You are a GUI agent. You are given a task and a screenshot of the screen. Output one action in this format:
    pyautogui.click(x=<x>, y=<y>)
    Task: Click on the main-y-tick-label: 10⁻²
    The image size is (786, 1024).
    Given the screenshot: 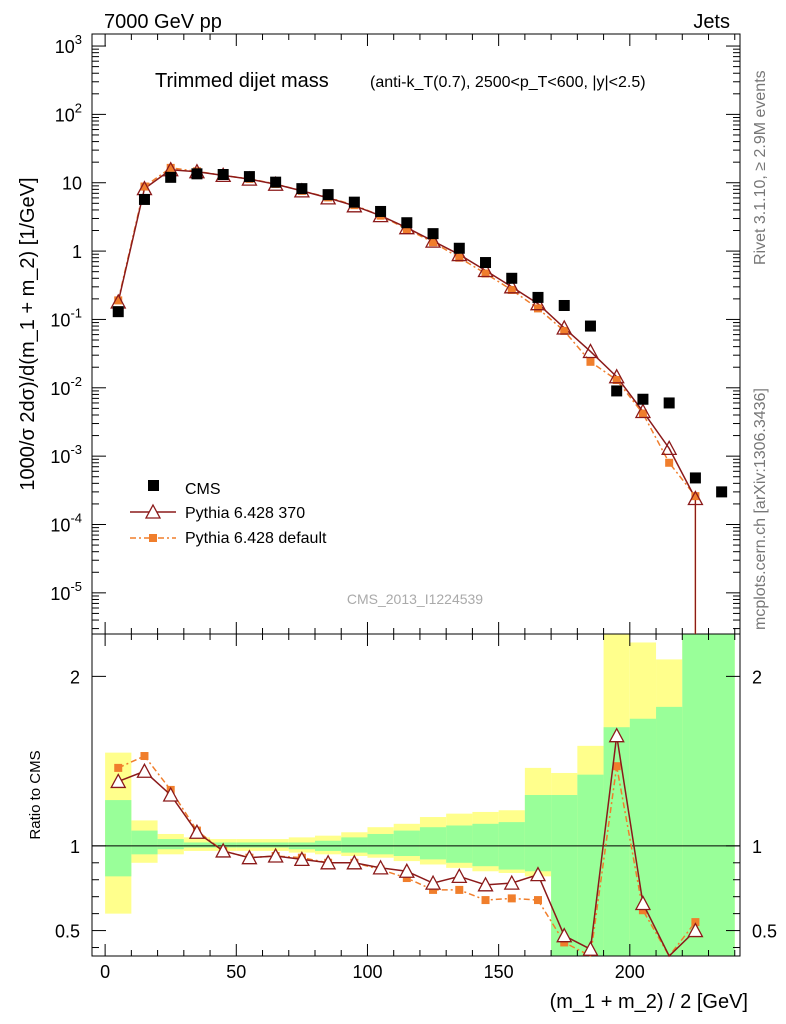 What is the action you would take?
    pyautogui.click(x=66, y=386)
    